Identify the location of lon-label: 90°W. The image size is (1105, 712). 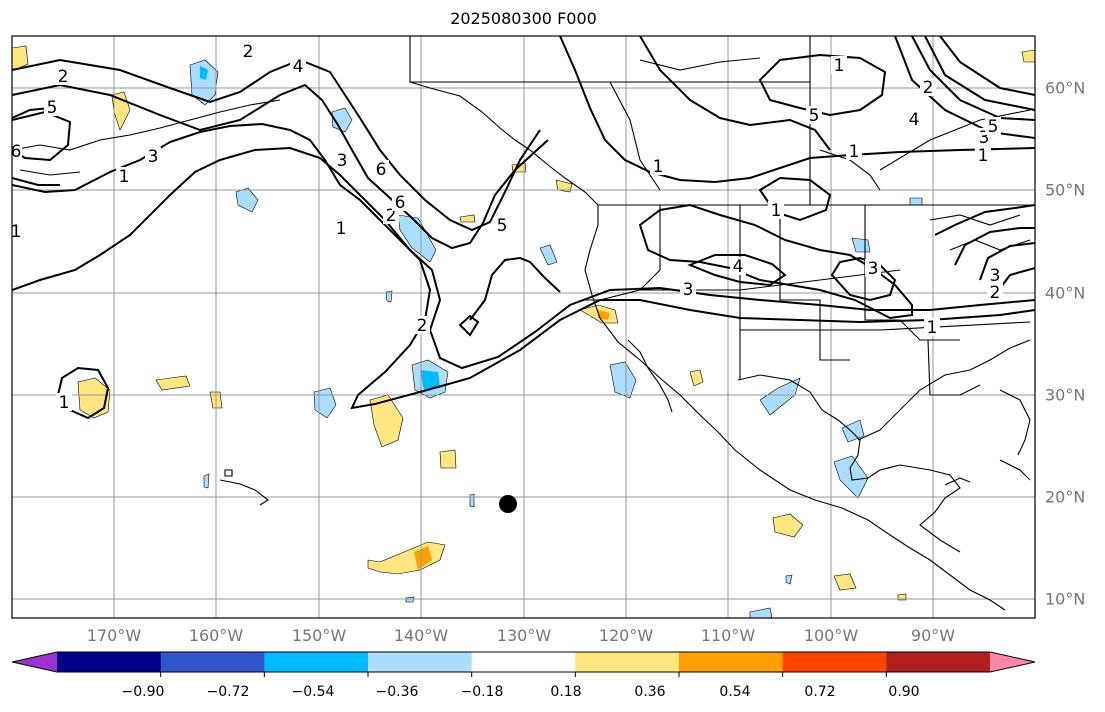
(933, 635).